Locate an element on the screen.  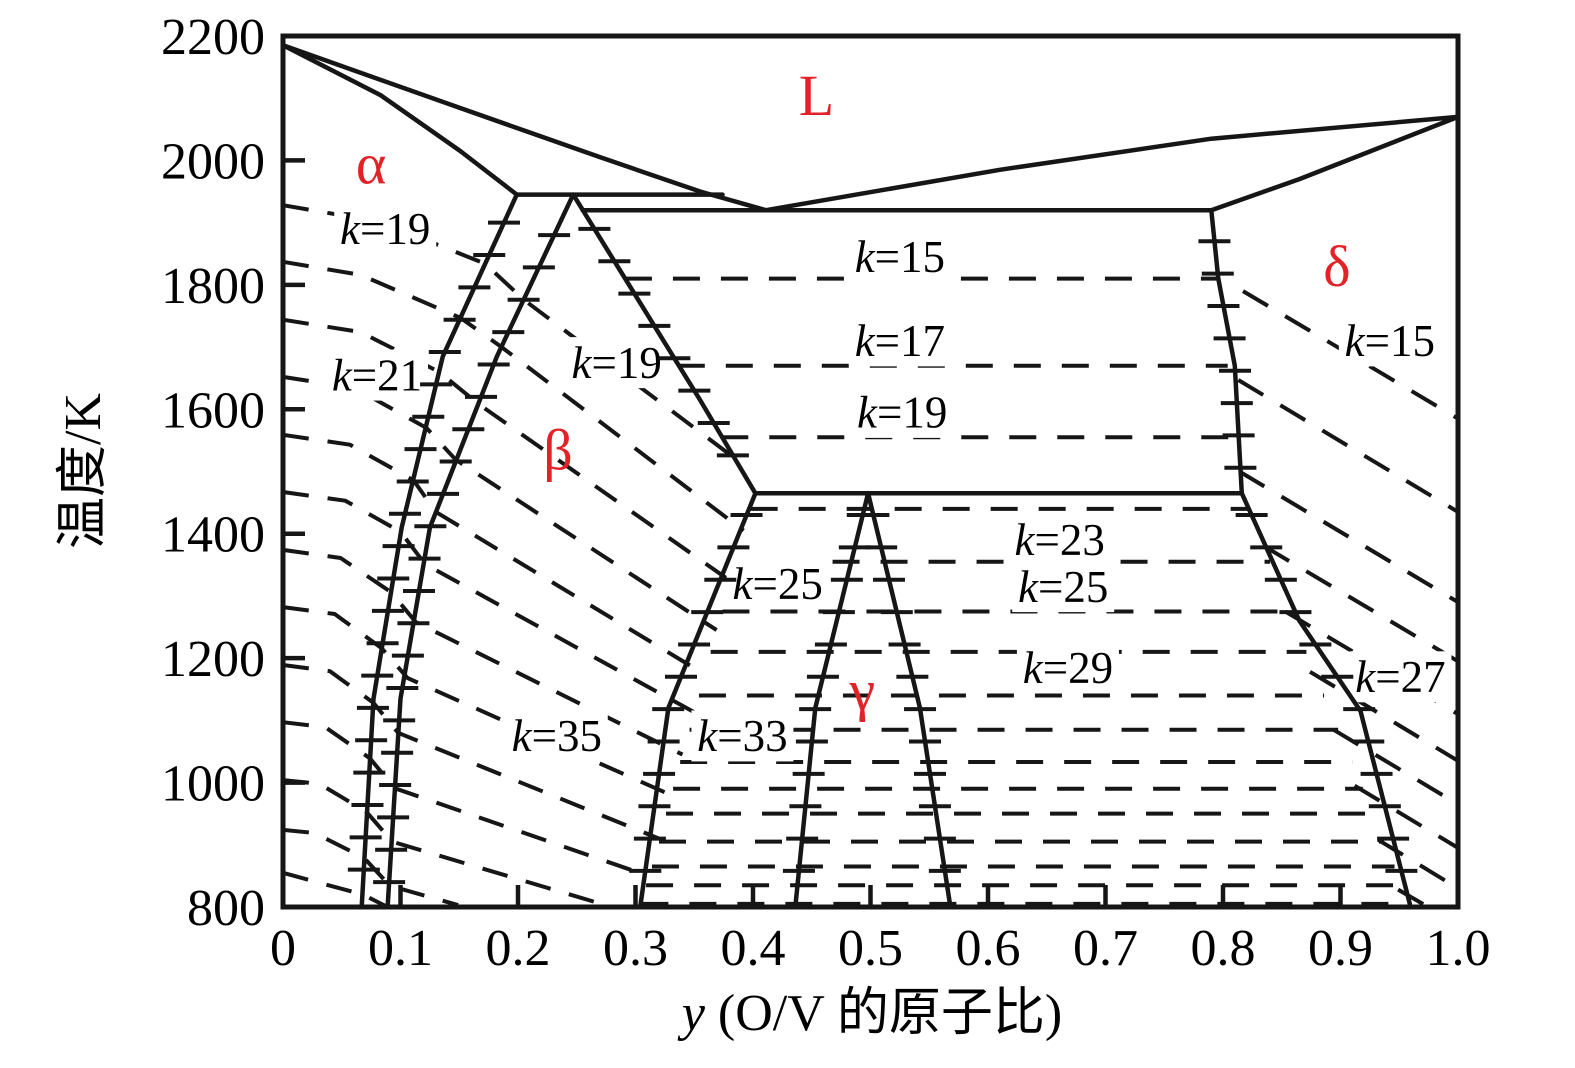
k-label: k=35 is located at coordinates (557, 736).